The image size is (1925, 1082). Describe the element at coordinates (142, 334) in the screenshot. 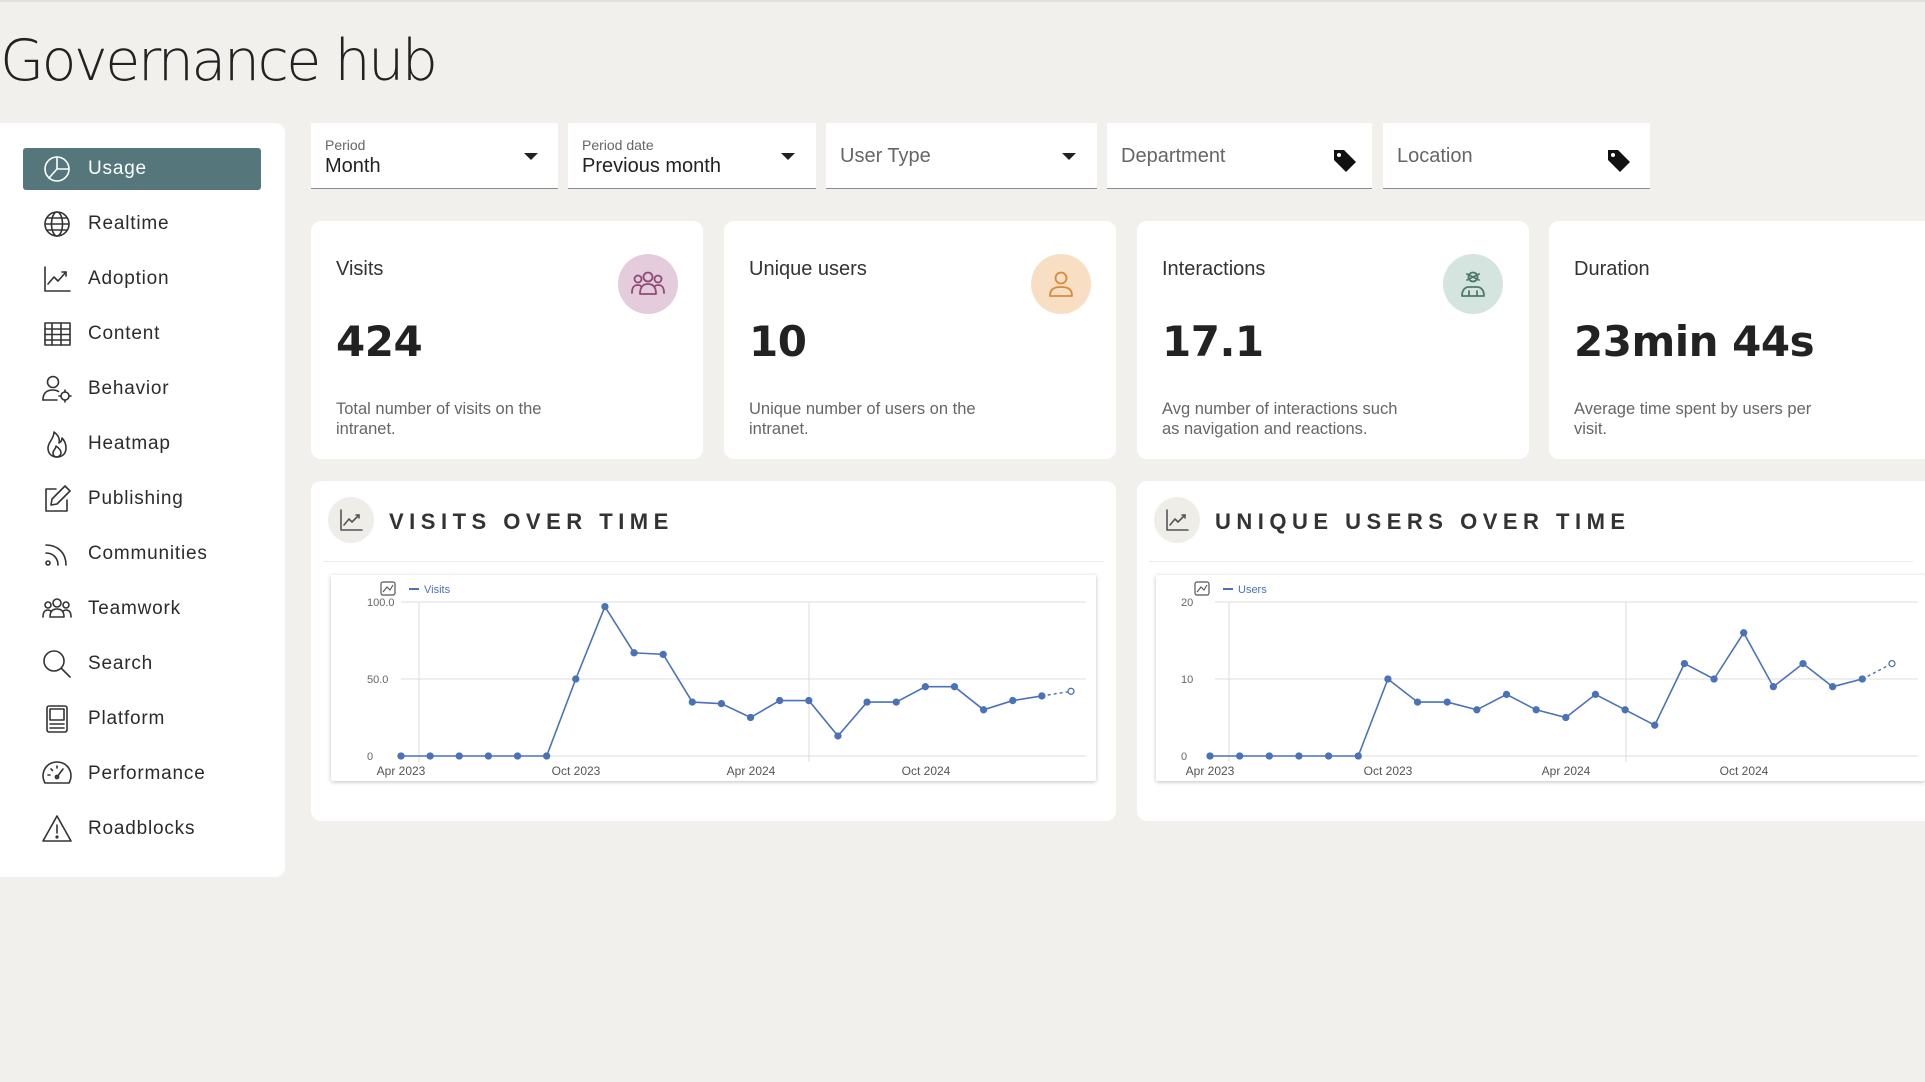

I see `sidebar-item-content: Content` at that location.